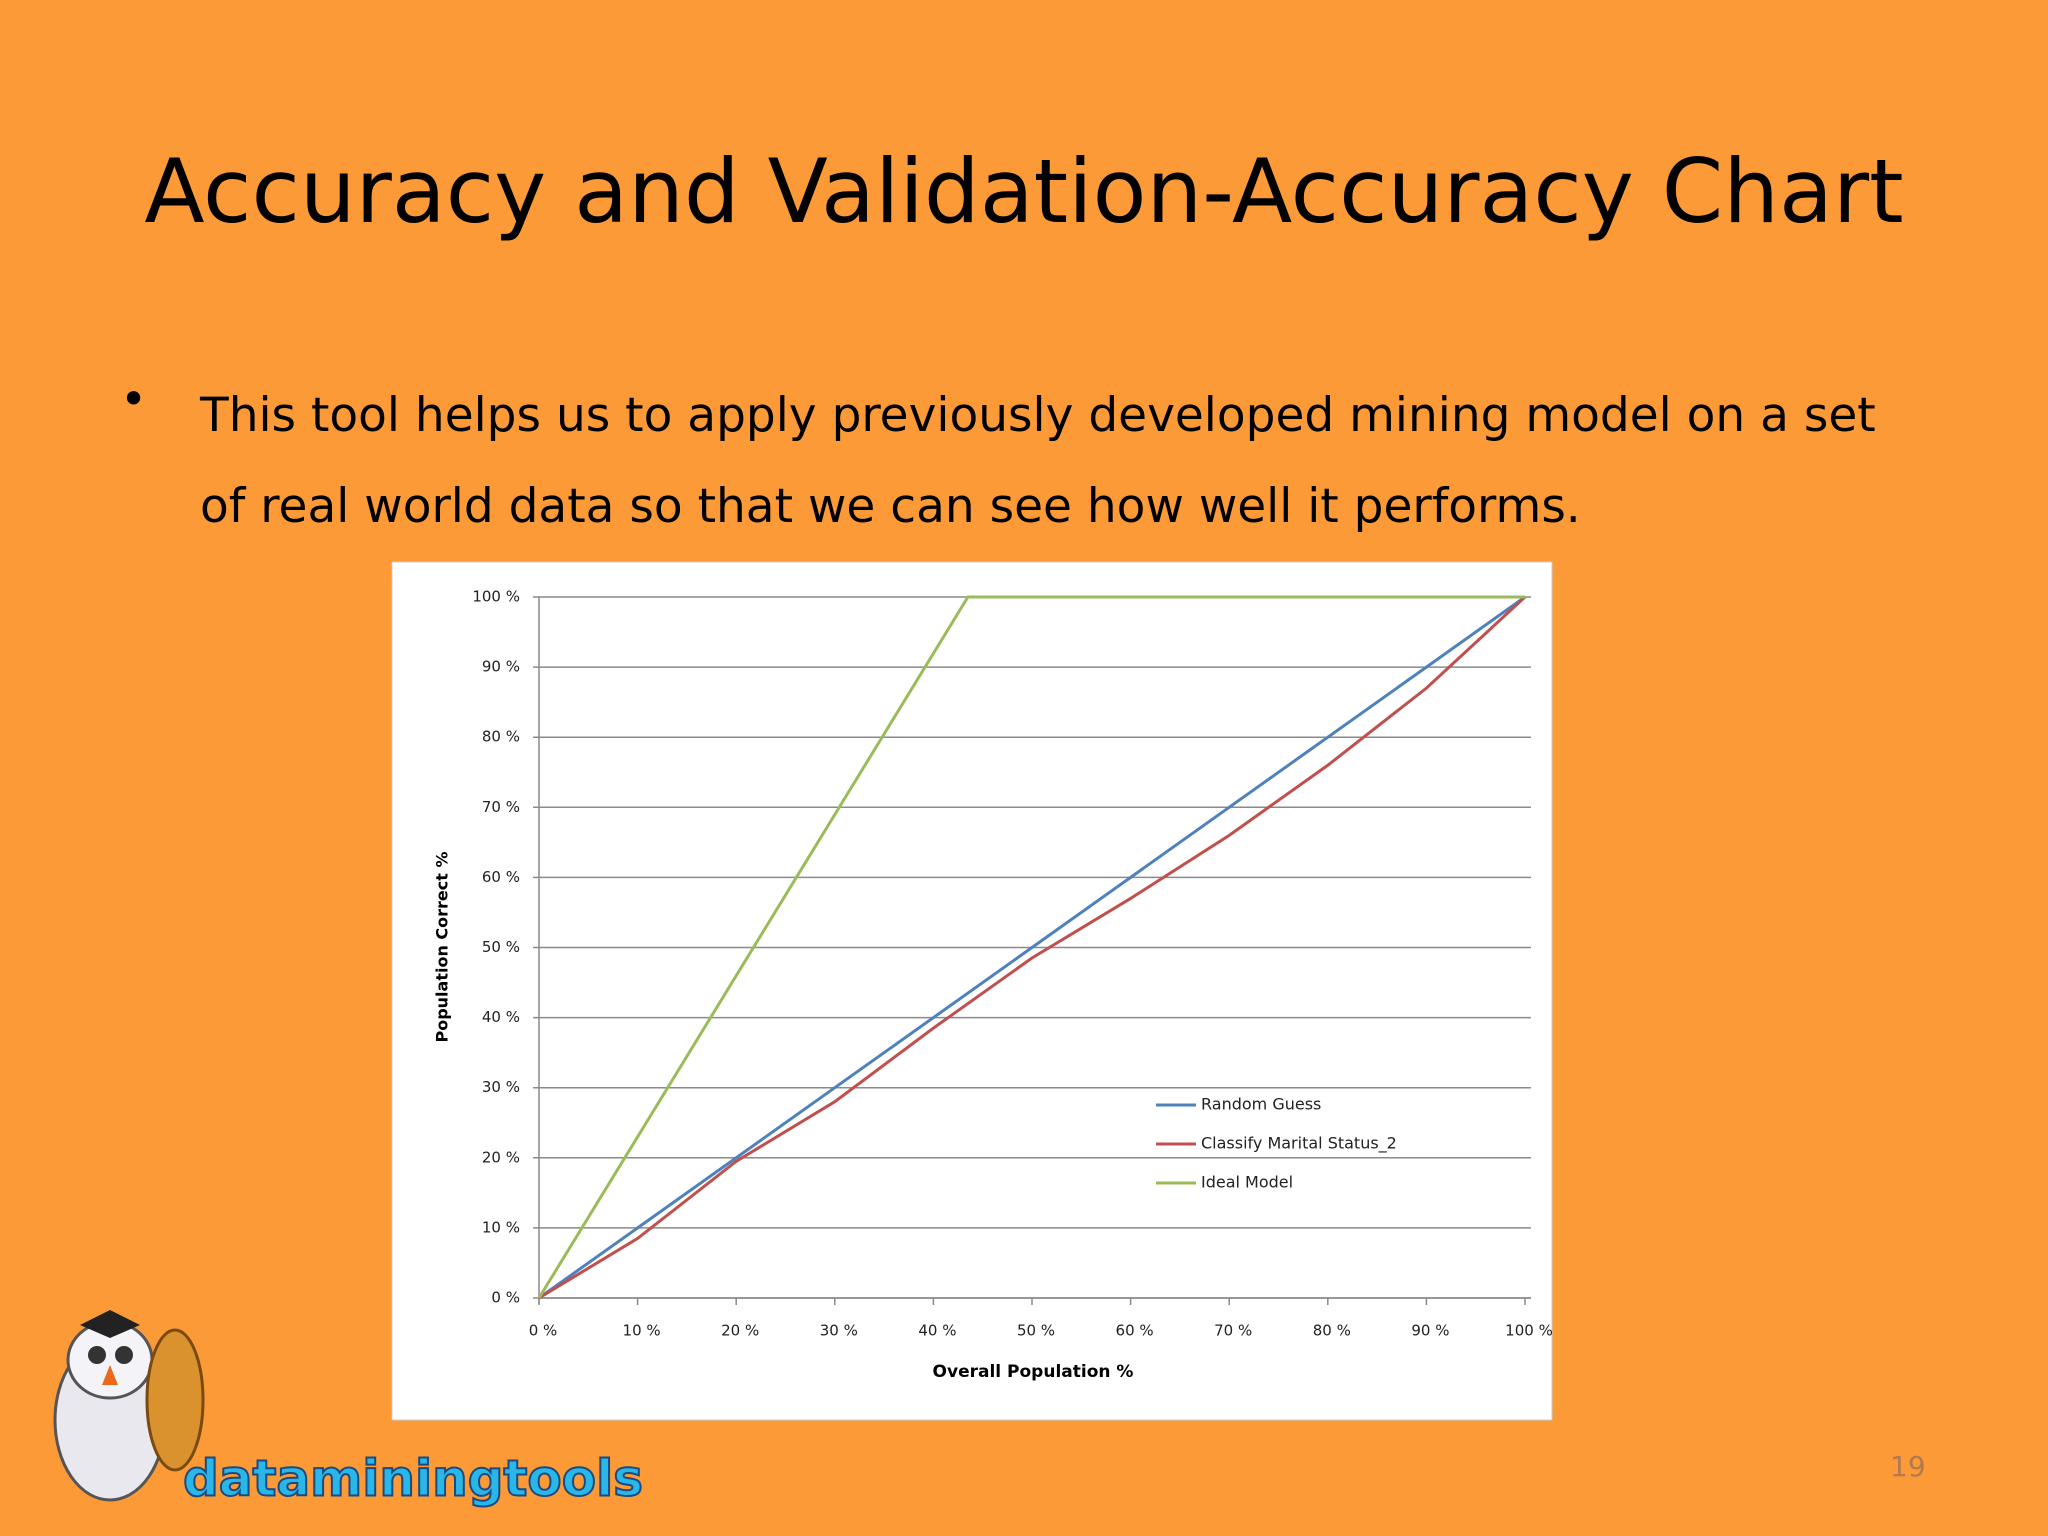  What do you see at coordinates (442, 946) in the screenshot?
I see `y-axis-label: Population Correct %` at bounding box center [442, 946].